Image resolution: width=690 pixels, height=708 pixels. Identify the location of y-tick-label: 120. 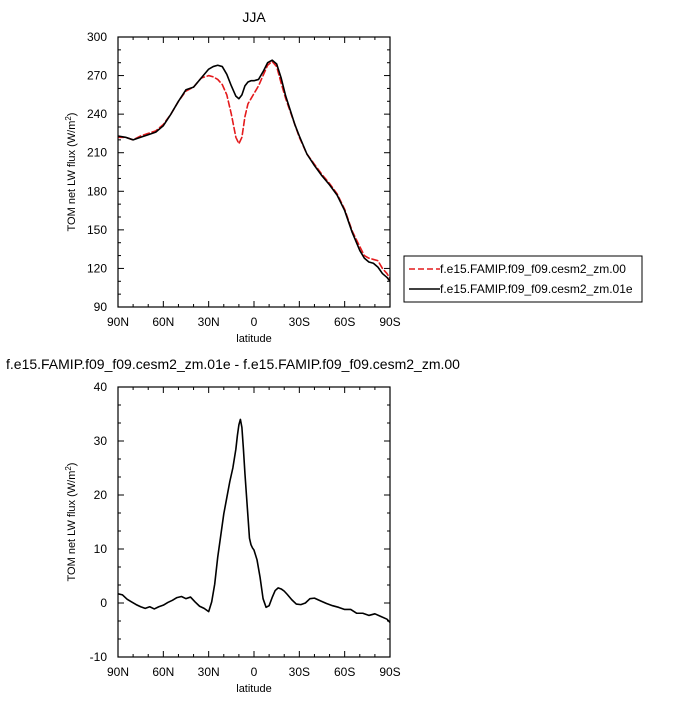
(97, 268).